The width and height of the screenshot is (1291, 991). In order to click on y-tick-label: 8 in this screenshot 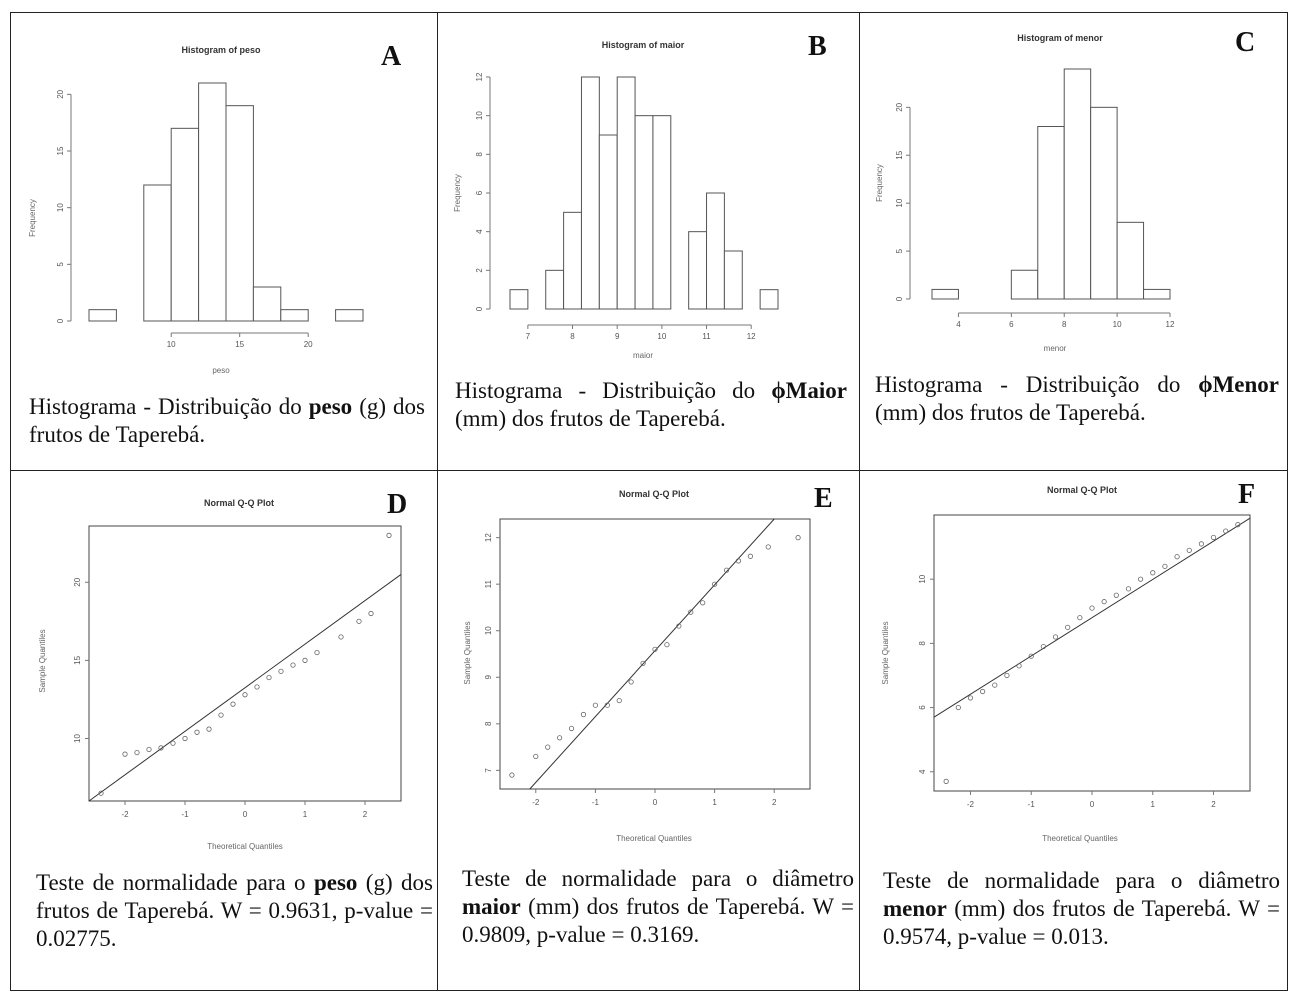, I will do `click(488, 723)`.